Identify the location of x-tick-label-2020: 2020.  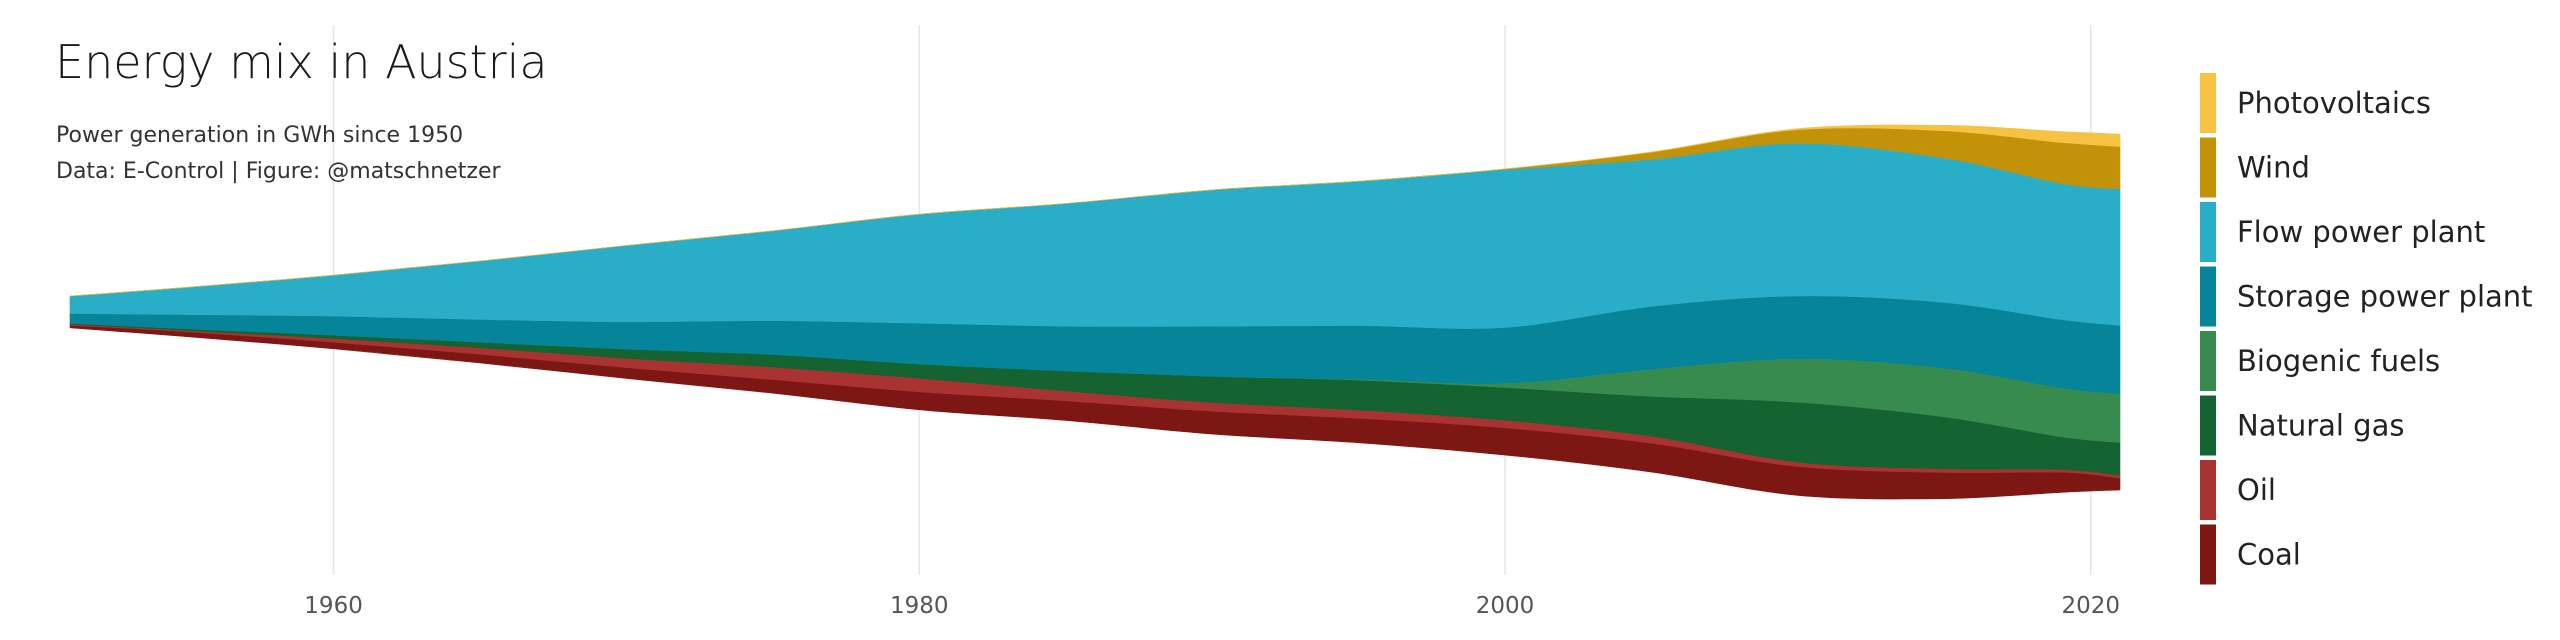
(2090, 606).